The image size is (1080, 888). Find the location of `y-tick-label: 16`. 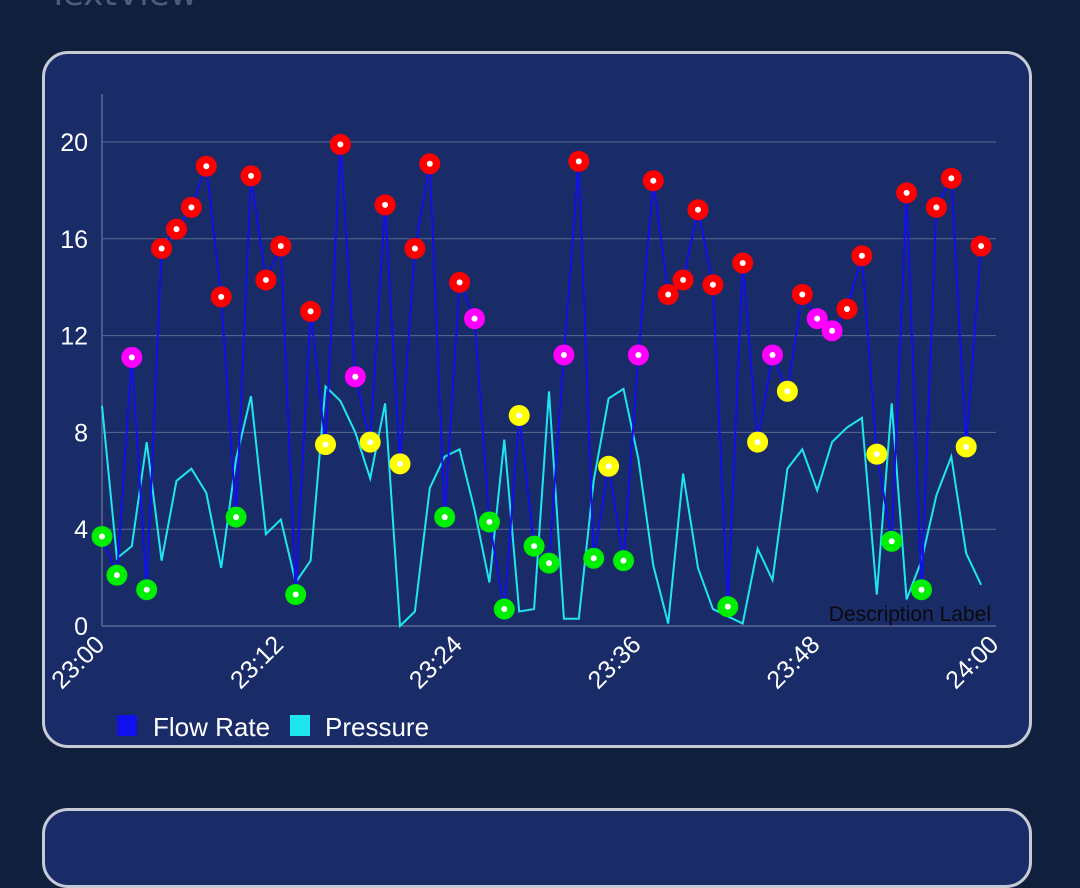

y-tick-label: 16 is located at coordinates (74, 240).